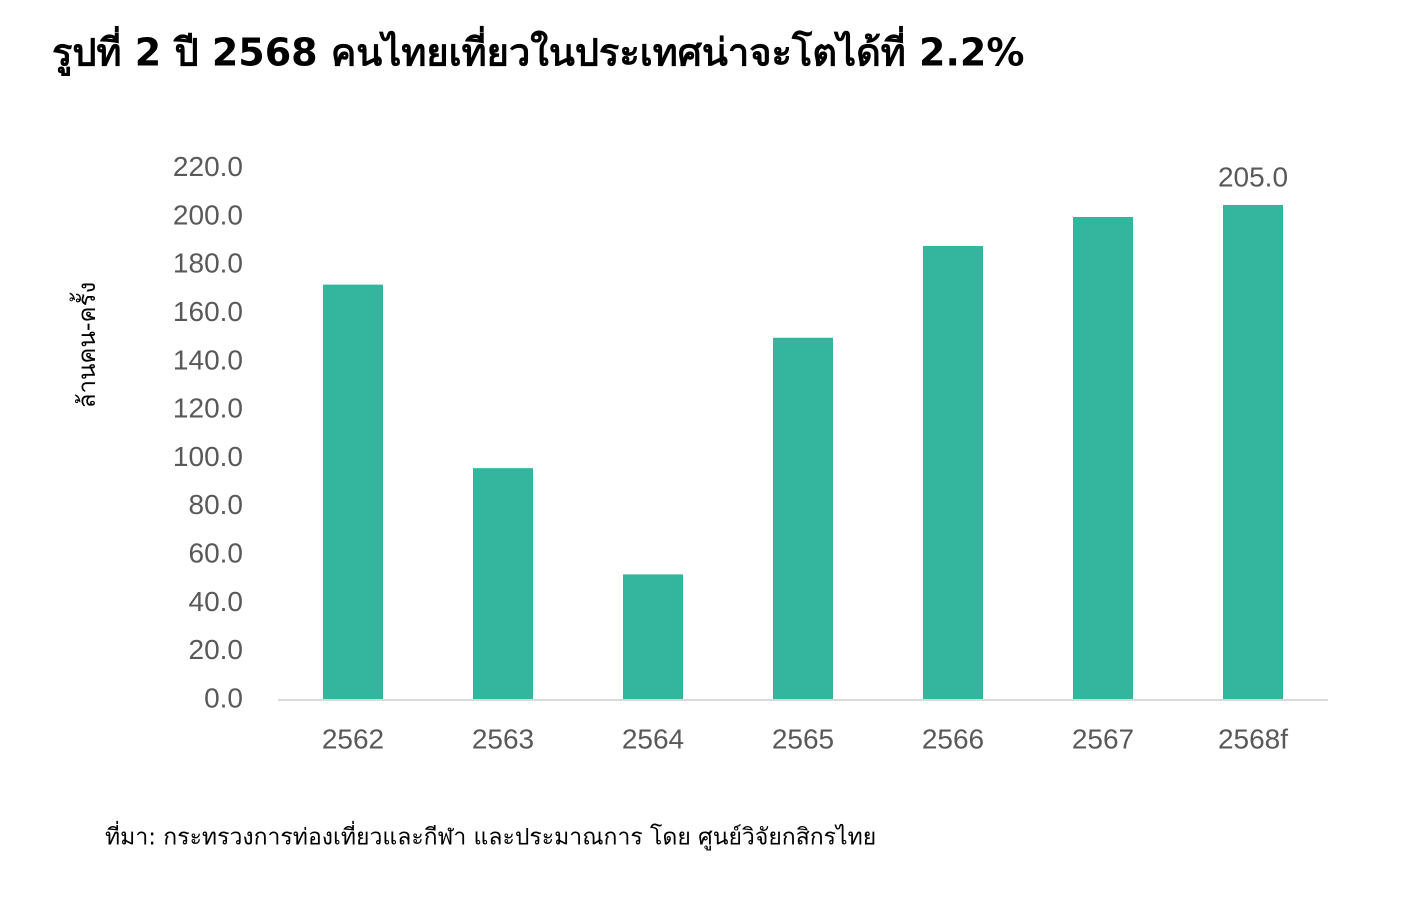 This screenshot has height=917, width=1428. Describe the element at coordinates (208, 311) in the screenshot. I see `y-tick-label: 160.0` at that location.